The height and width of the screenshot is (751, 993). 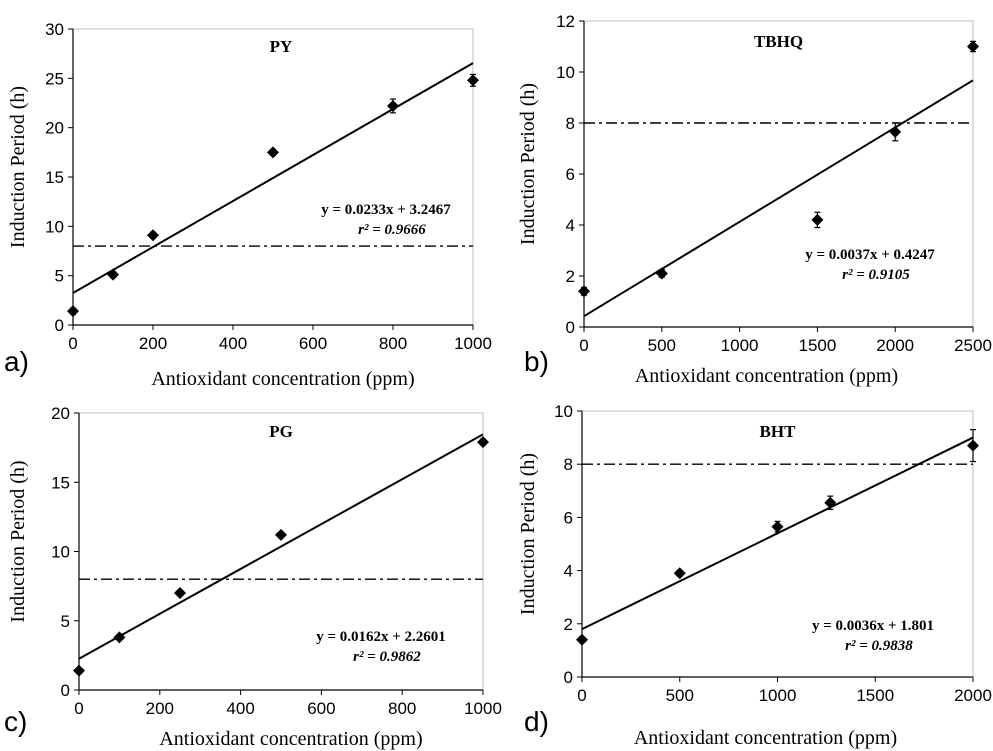 What do you see at coordinates (973, 345) in the screenshot?
I see `x-tick-label: 2500` at bounding box center [973, 345].